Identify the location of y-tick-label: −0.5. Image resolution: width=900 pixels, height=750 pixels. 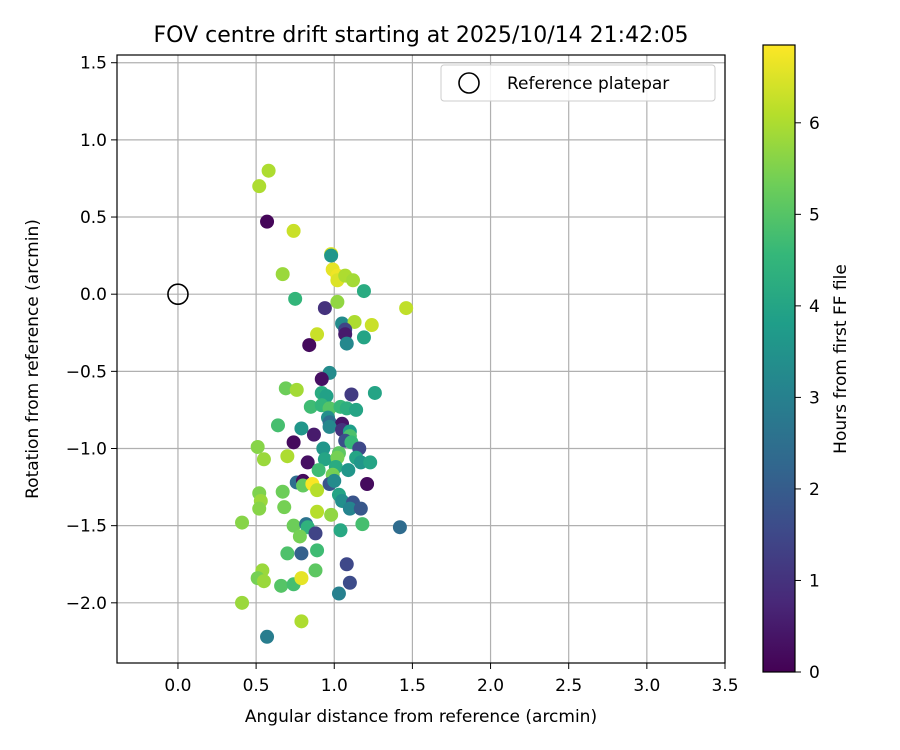
(86, 372).